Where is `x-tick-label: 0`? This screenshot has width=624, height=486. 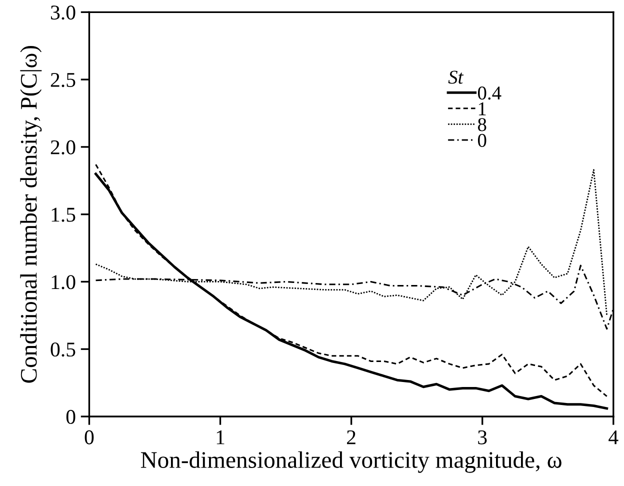
x-tick-label: 0 is located at coordinates (89, 437).